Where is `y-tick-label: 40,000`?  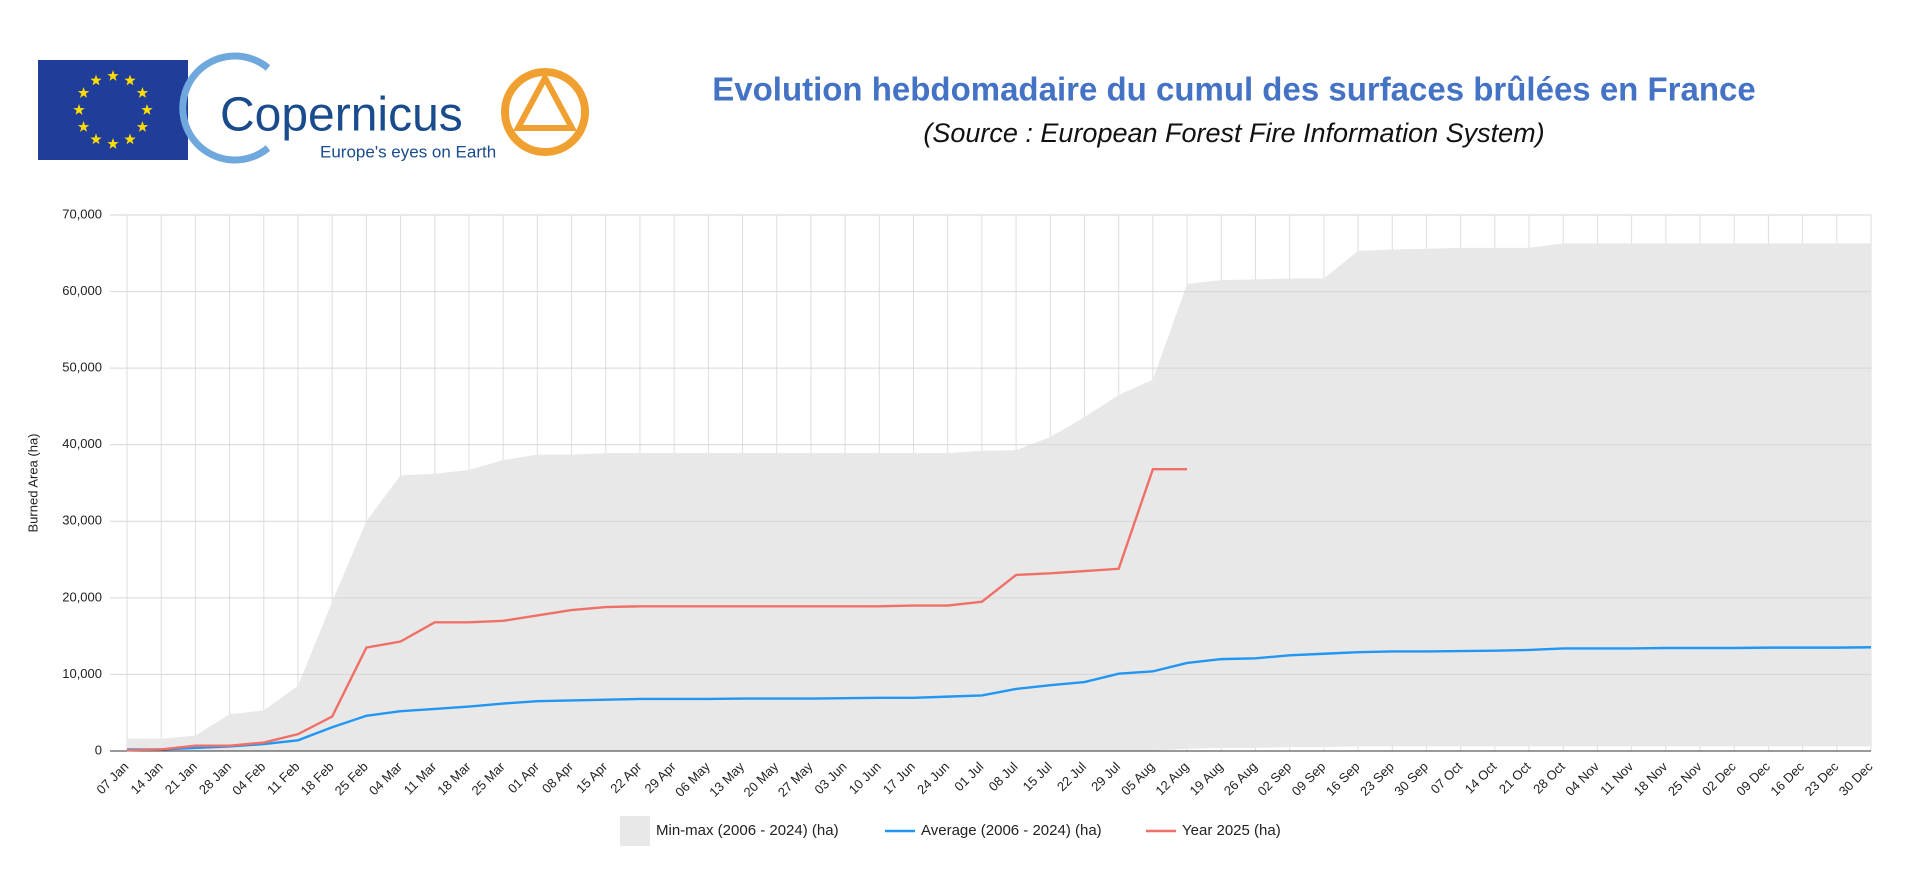 y-tick-label: 40,000 is located at coordinates (82, 443).